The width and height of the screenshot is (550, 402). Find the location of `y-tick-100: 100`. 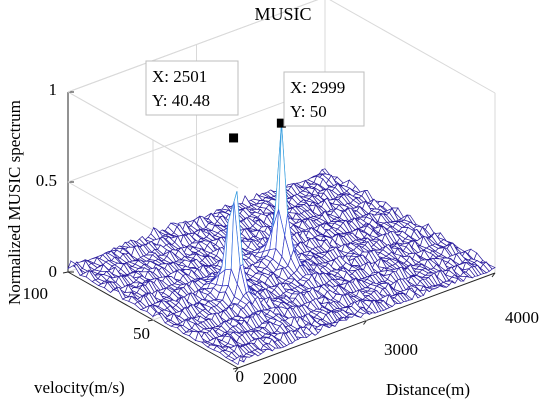

y-tick-100: 100 is located at coordinates (36, 293).